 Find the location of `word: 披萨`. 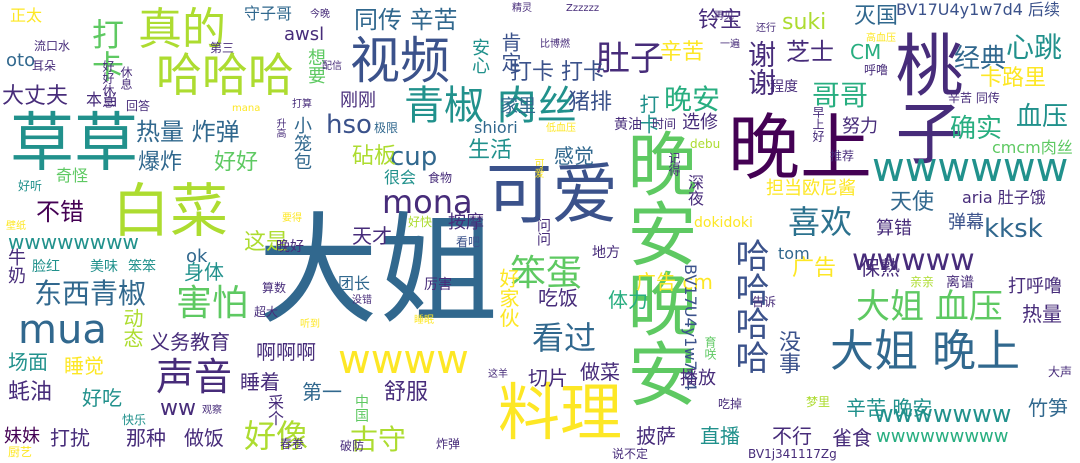

word: 披萨 is located at coordinates (656, 436).